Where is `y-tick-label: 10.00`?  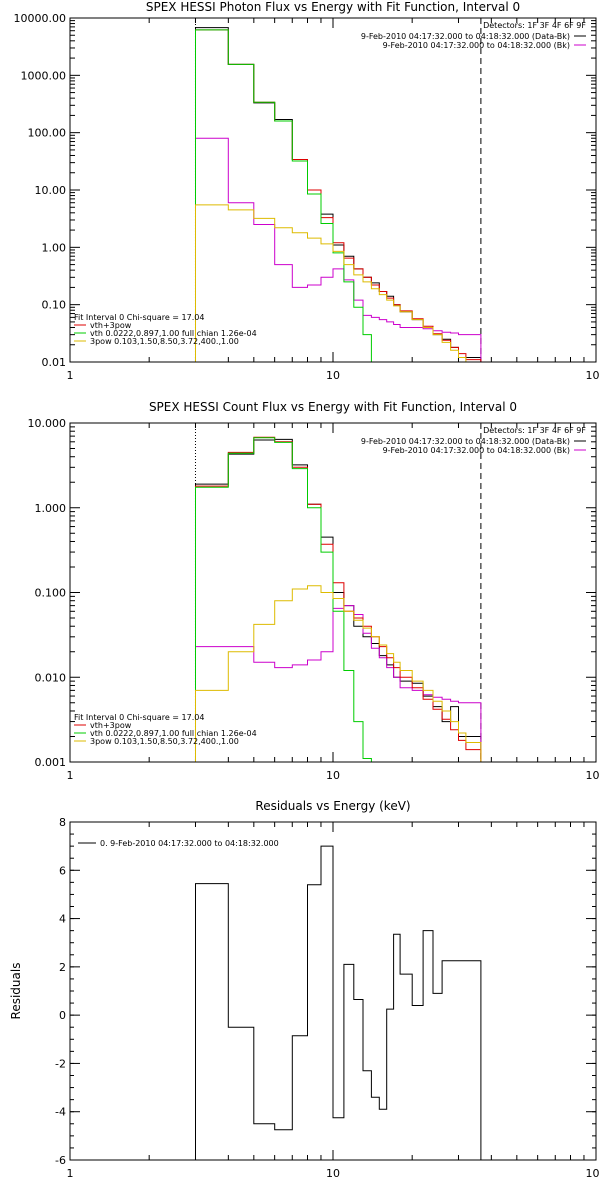 y-tick-label: 10.00 is located at coordinates (51, 190).